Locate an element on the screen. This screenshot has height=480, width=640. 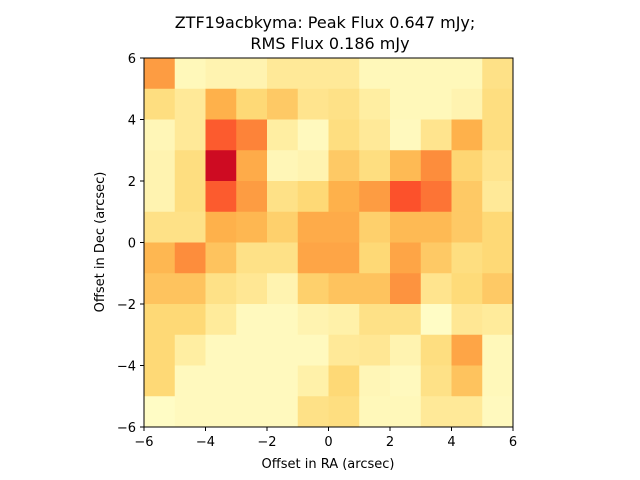
y-tick-label: 4 is located at coordinates (132, 121).